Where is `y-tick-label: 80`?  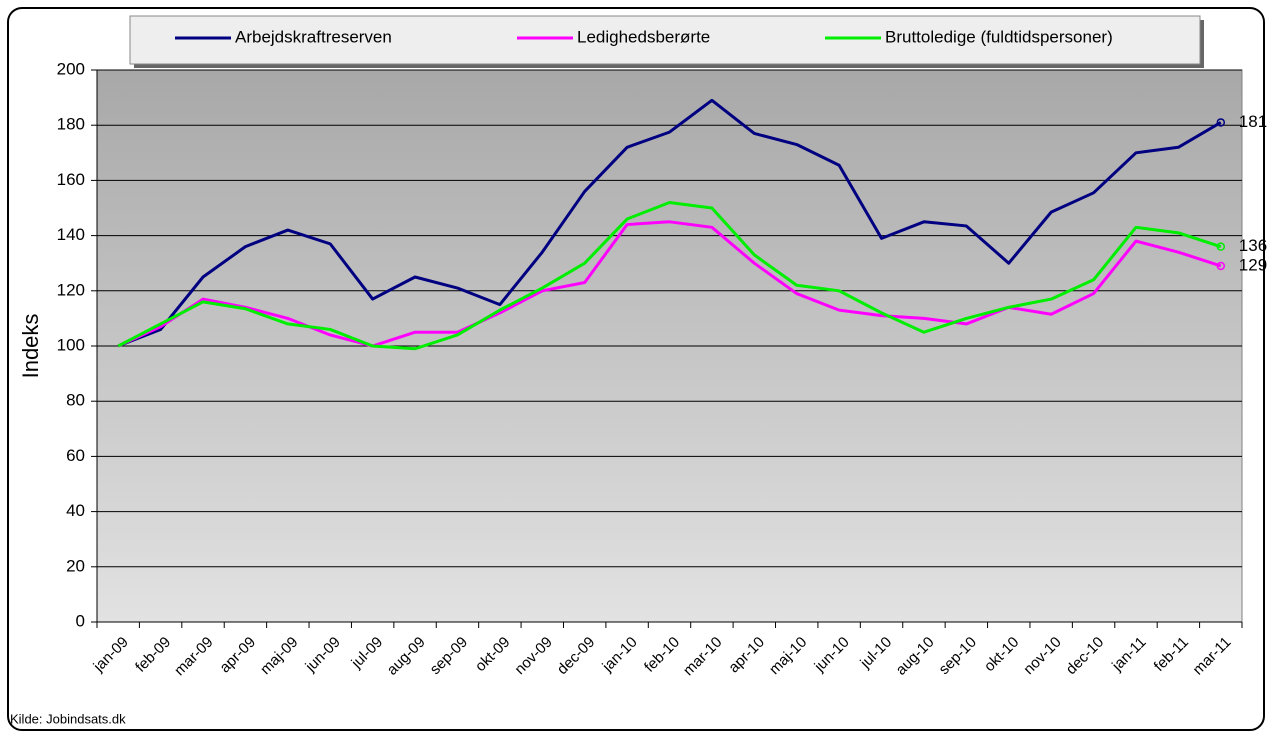 y-tick-label: 80 is located at coordinates (75, 400).